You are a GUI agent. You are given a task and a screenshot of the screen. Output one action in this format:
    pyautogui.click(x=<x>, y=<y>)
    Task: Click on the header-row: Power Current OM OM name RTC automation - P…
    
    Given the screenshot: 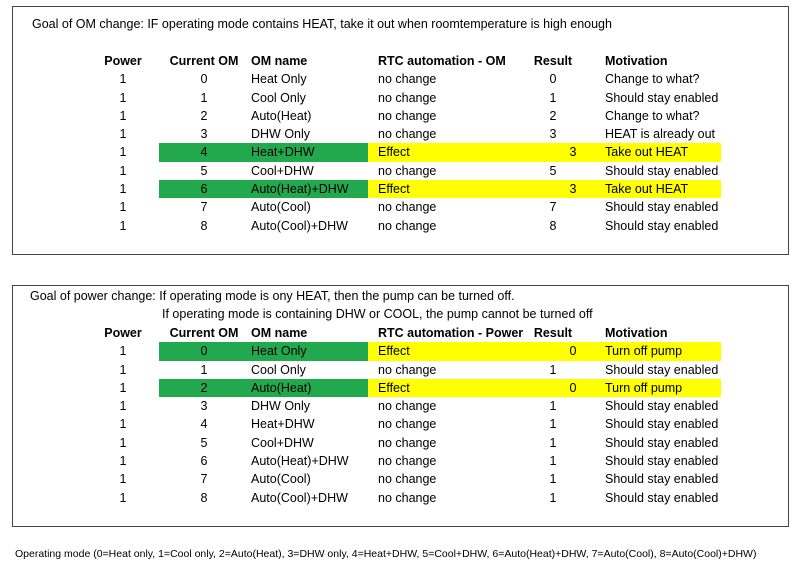 What is the action you would take?
    pyautogui.click(x=400, y=333)
    